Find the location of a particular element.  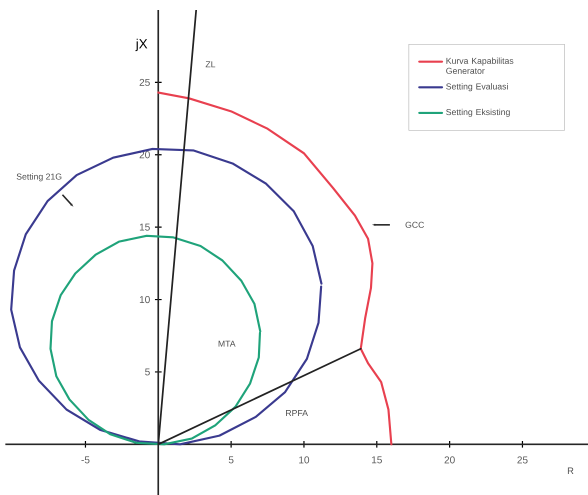

annotation: Setting 21G is located at coordinates (39, 177).